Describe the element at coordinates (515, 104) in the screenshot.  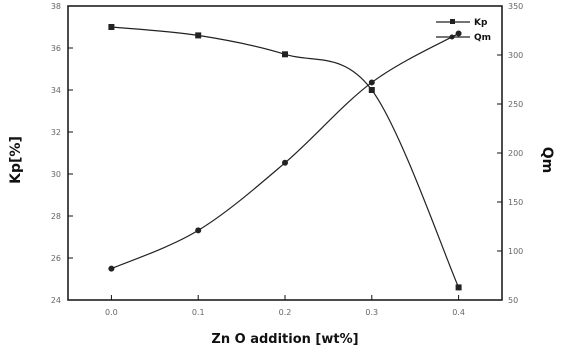
I see `y-right-tick-label: 250` at that location.